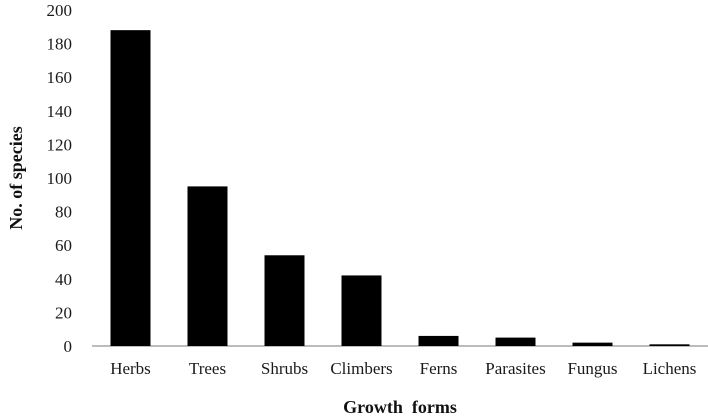 The height and width of the screenshot is (419, 708). I want to click on bar-herbs, so click(130, 188).